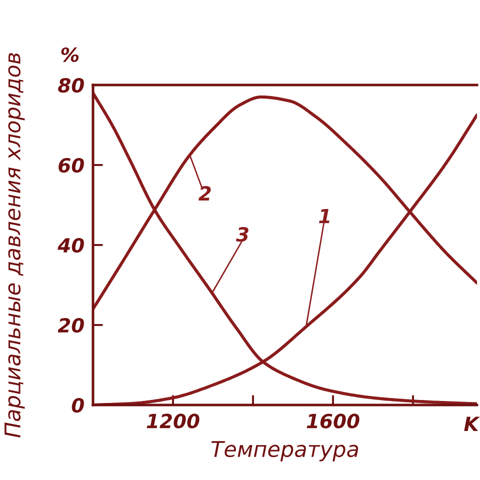 The height and width of the screenshot is (480, 480). Describe the element at coordinates (71, 85) in the screenshot. I see `y-tick-label: 80` at that location.